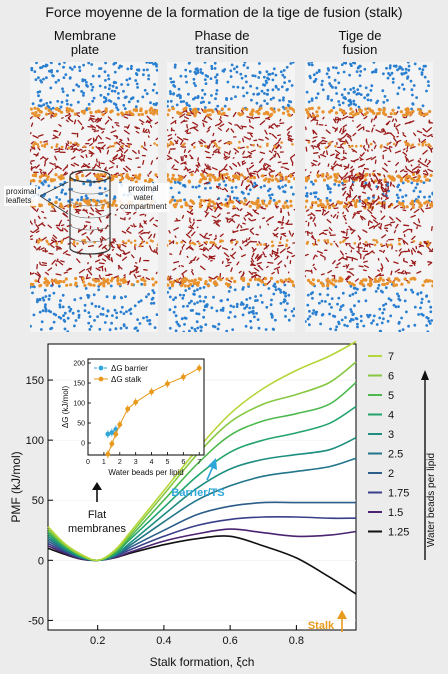  I want to click on y-tick-label: -50, so click(36, 621).